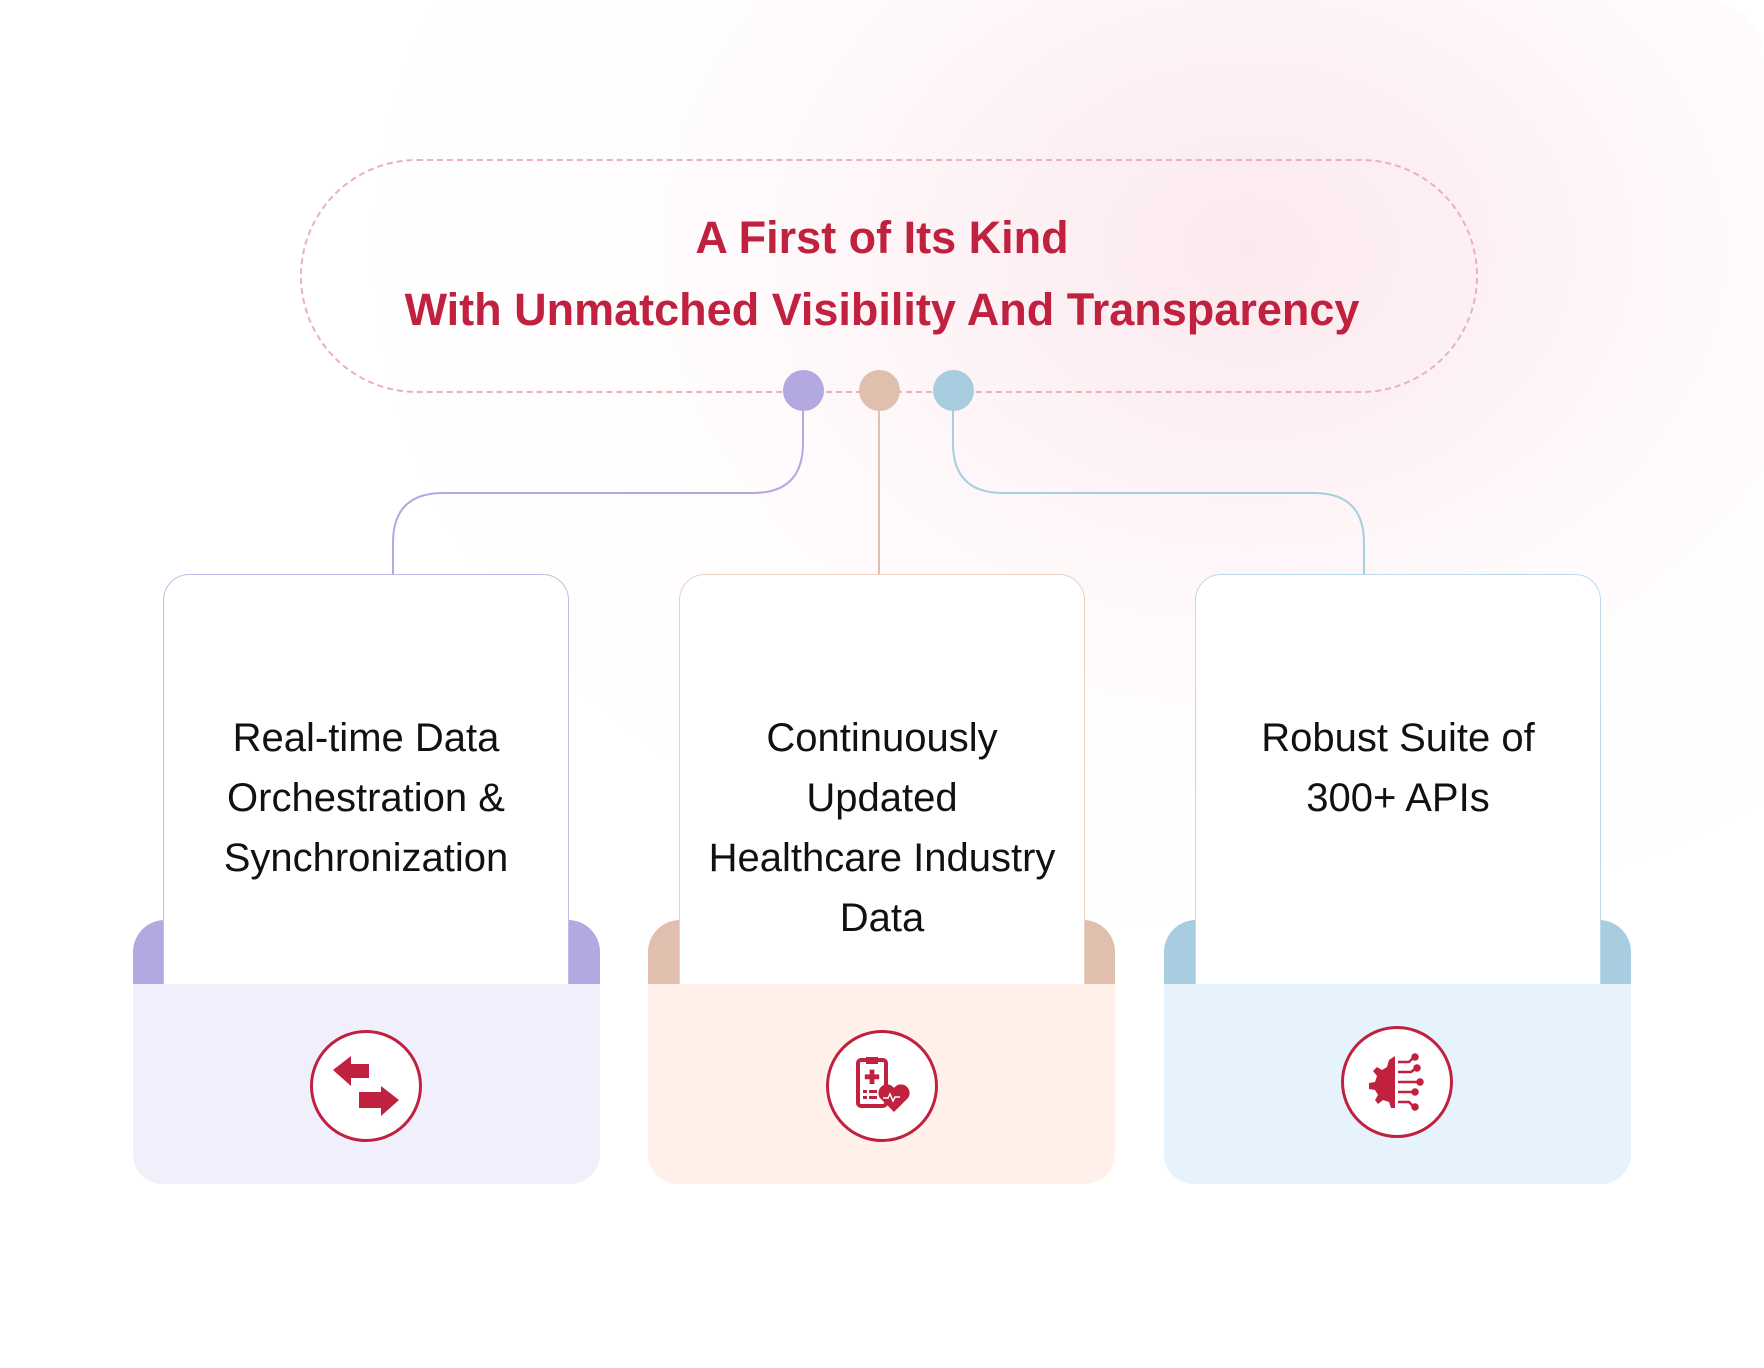  What do you see at coordinates (366, 858) in the screenshot?
I see `card-text-line: Synchronization` at bounding box center [366, 858].